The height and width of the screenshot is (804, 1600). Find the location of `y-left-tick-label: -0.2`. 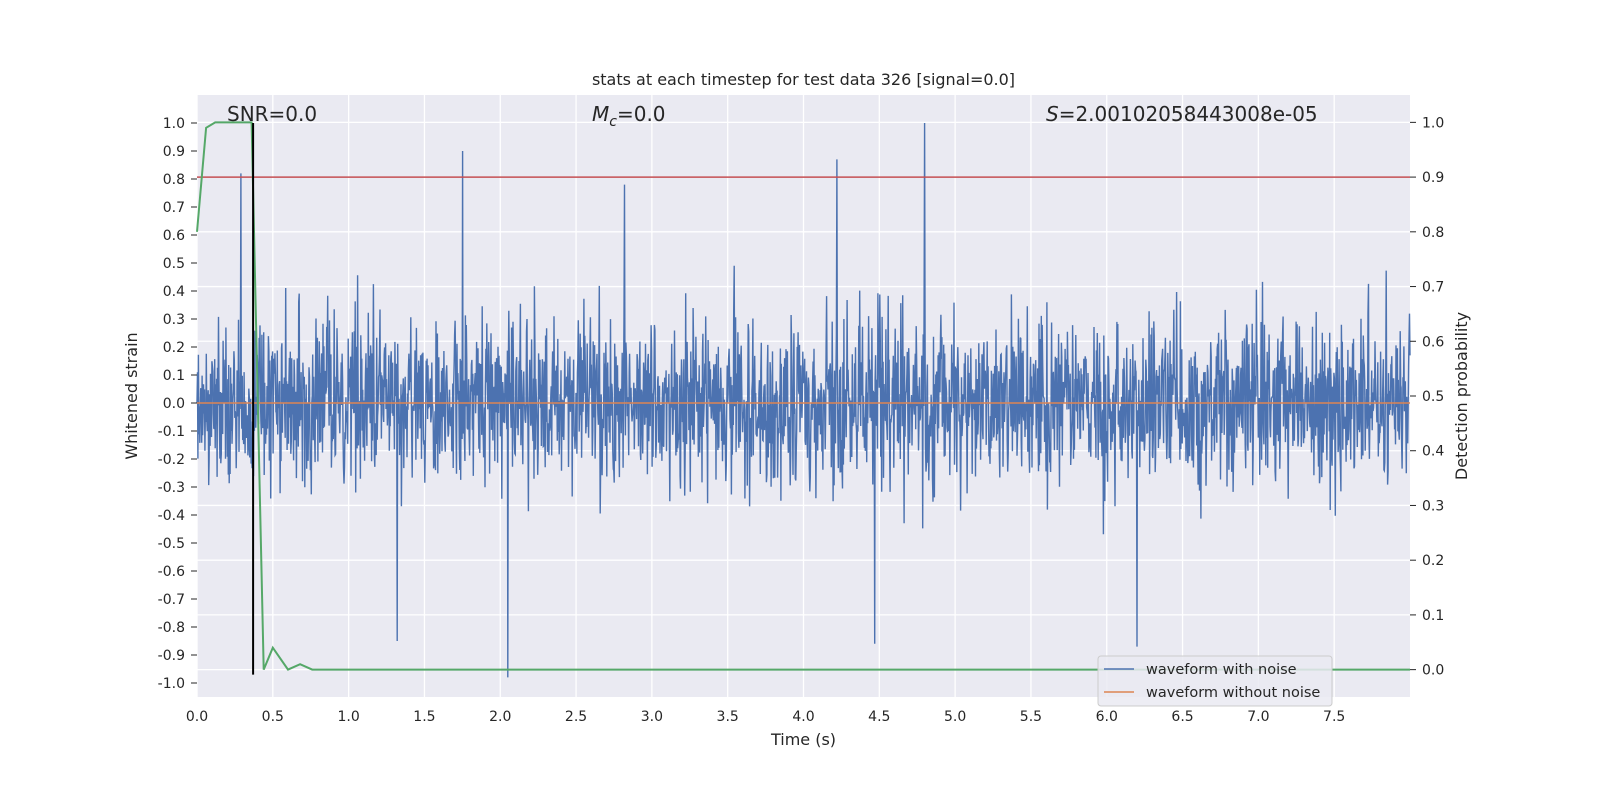

y-left-tick-label: -0.2 is located at coordinates (171, 460).